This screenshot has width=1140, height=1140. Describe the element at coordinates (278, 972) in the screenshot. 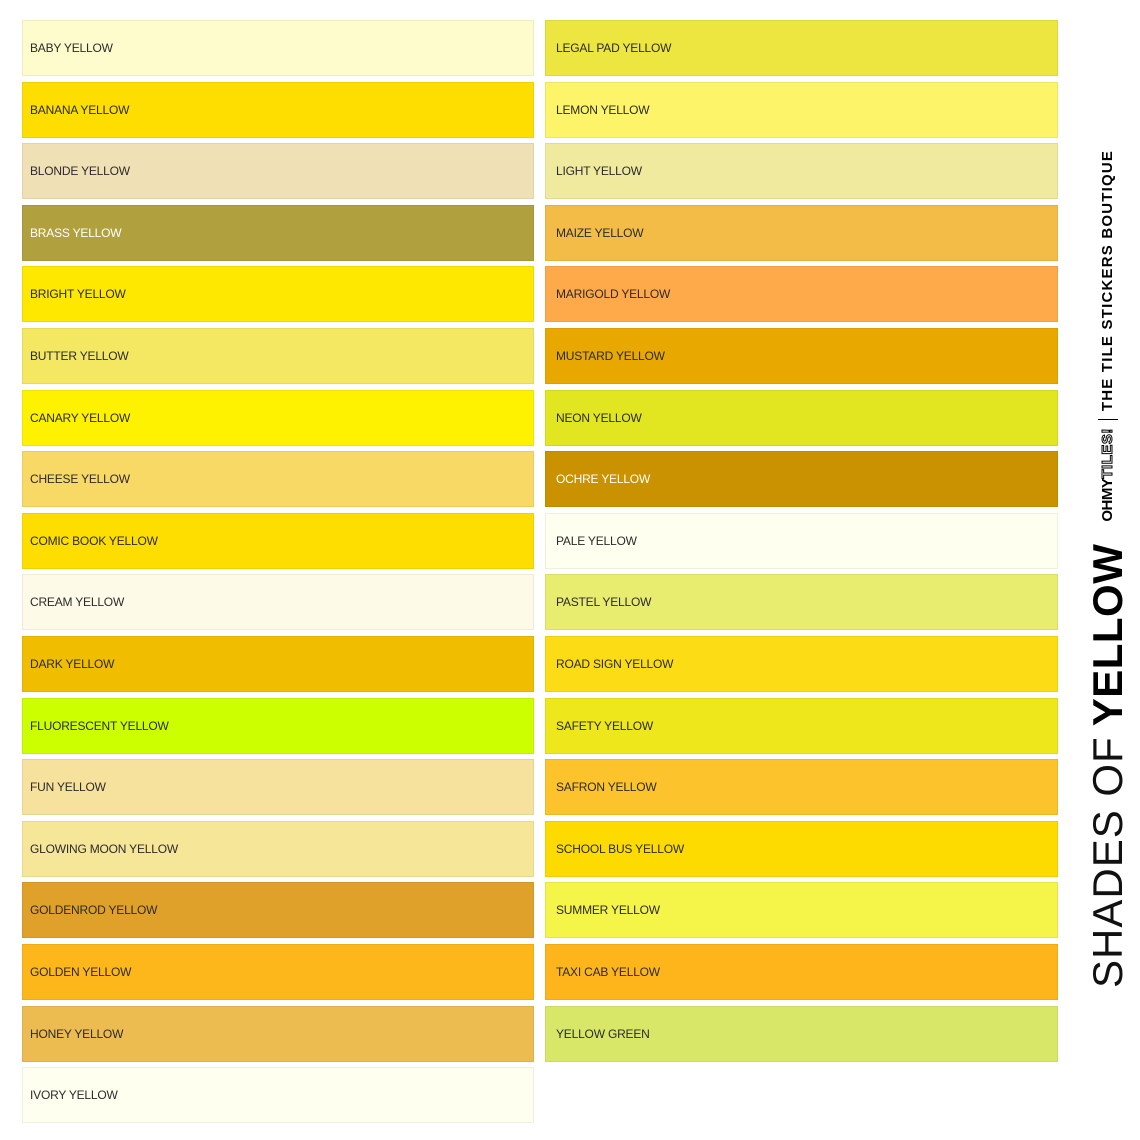

I see `color-swatch: GOLDEN YELLOW` at that location.